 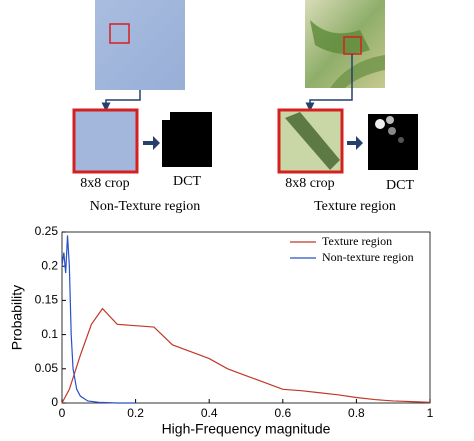 What do you see at coordinates (49, 265) in the screenshot?
I see `y-tick-label: 0.2` at bounding box center [49, 265].